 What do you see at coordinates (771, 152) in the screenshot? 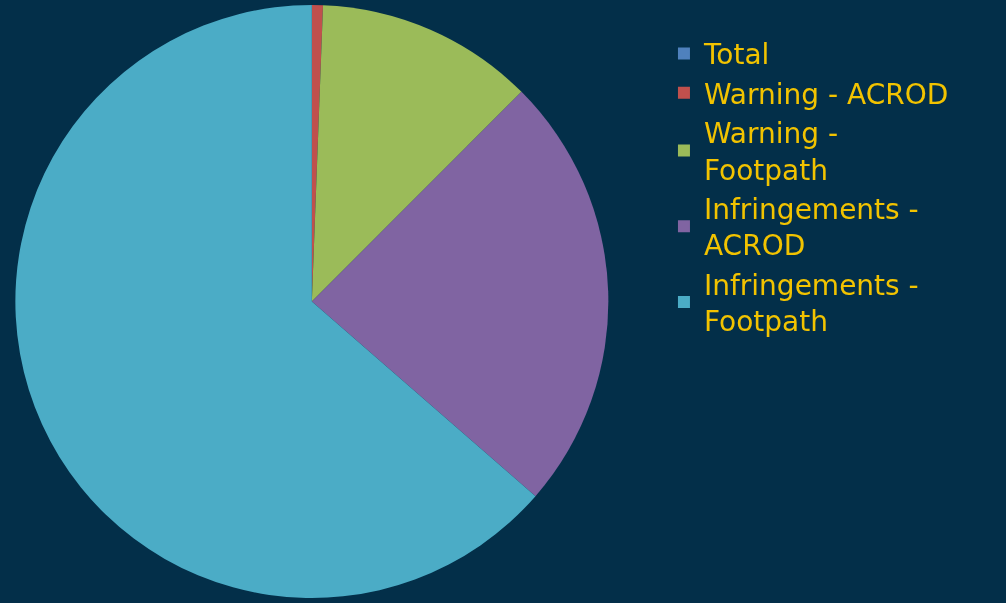
I see `legend-label: Warning - Footpath` at bounding box center [771, 152].